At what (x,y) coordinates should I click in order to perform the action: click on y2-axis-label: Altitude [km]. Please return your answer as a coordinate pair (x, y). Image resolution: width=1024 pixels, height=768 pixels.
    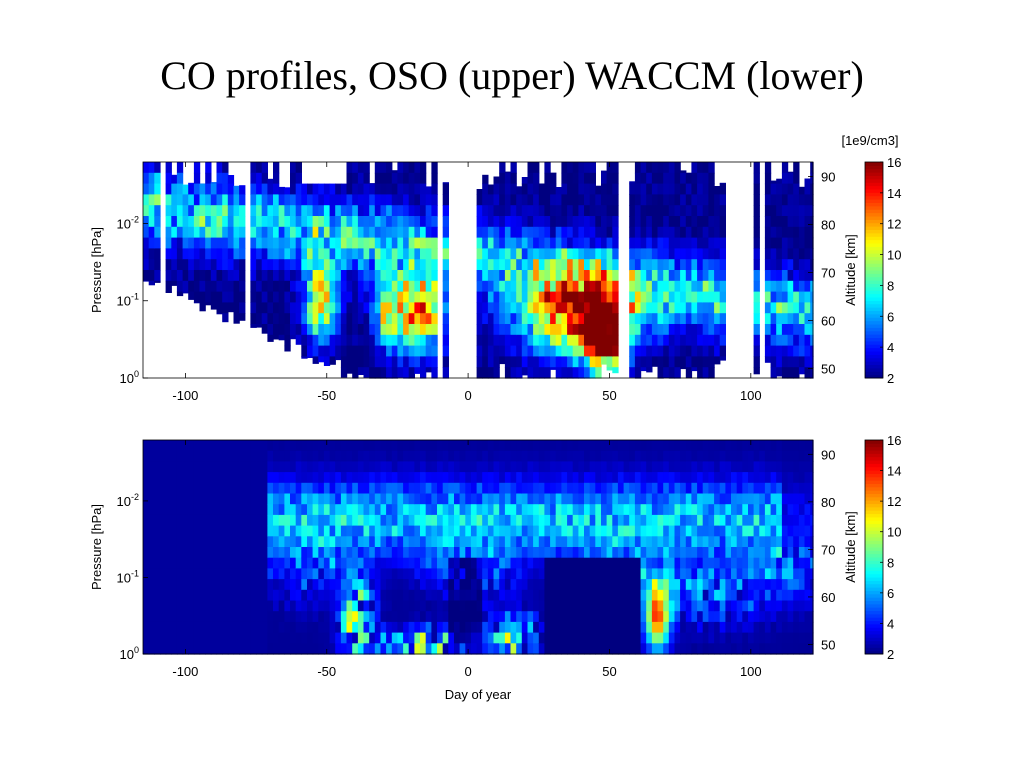
    Looking at the image, I should click on (850, 270).